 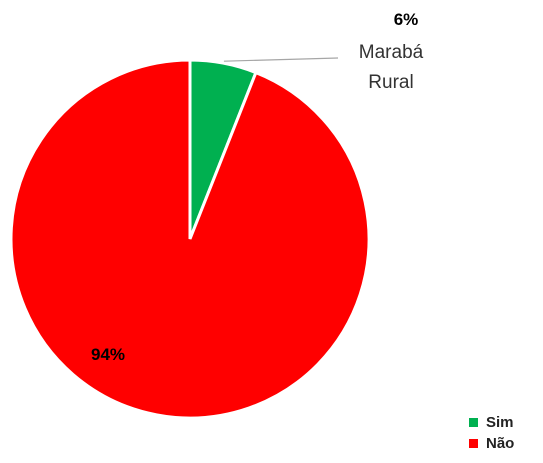 I want to click on legend-label-sim: Sim, so click(x=500, y=422).